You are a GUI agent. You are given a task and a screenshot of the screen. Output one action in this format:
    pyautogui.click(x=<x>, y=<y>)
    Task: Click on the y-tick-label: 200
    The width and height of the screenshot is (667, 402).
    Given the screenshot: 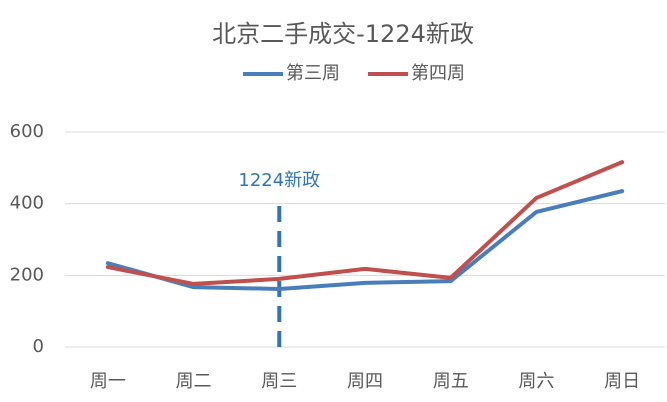 What is the action you would take?
    pyautogui.click(x=27, y=274)
    